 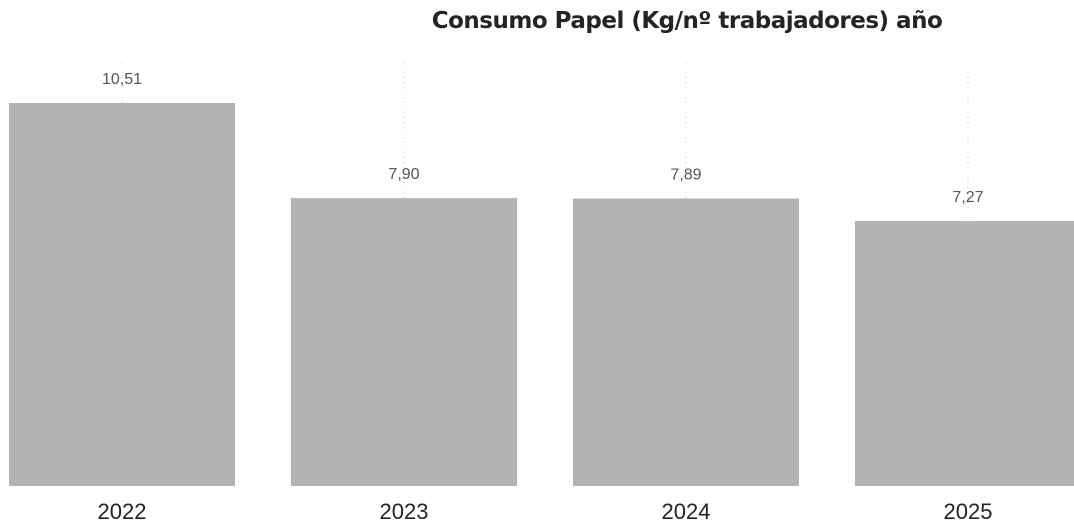 What do you see at coordinates (404, 342) in the screenshot?
I see `bar-2023` at bounding box center [404, 342].